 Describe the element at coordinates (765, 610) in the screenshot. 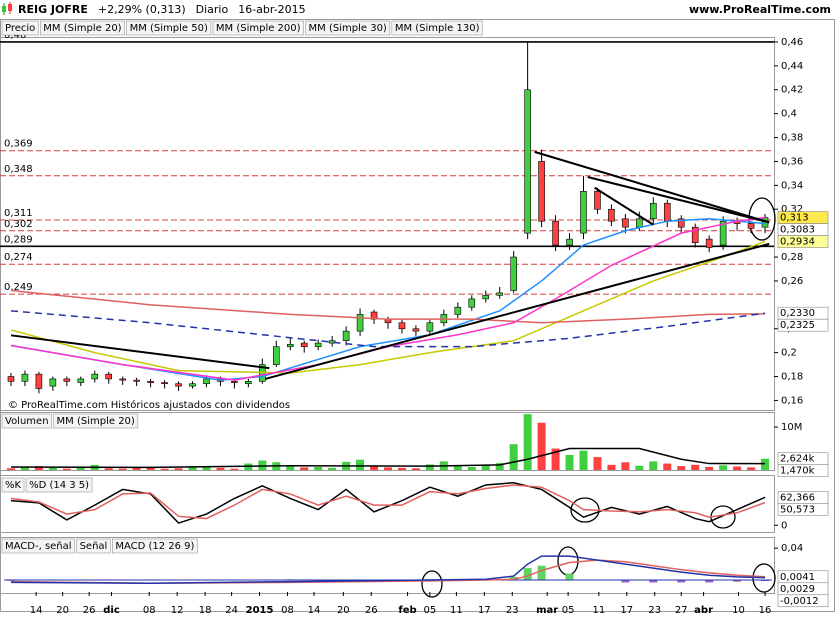

I see `x-tick-label: 16` at that location.